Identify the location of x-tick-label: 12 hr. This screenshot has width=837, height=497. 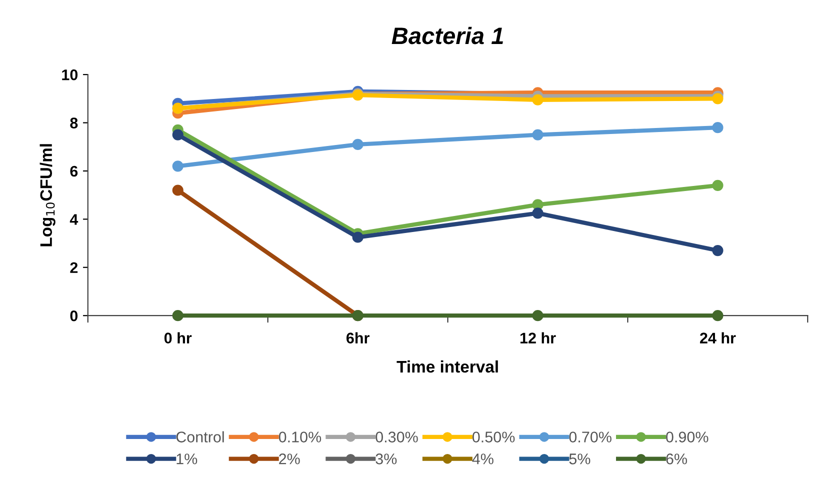
(538, 338).